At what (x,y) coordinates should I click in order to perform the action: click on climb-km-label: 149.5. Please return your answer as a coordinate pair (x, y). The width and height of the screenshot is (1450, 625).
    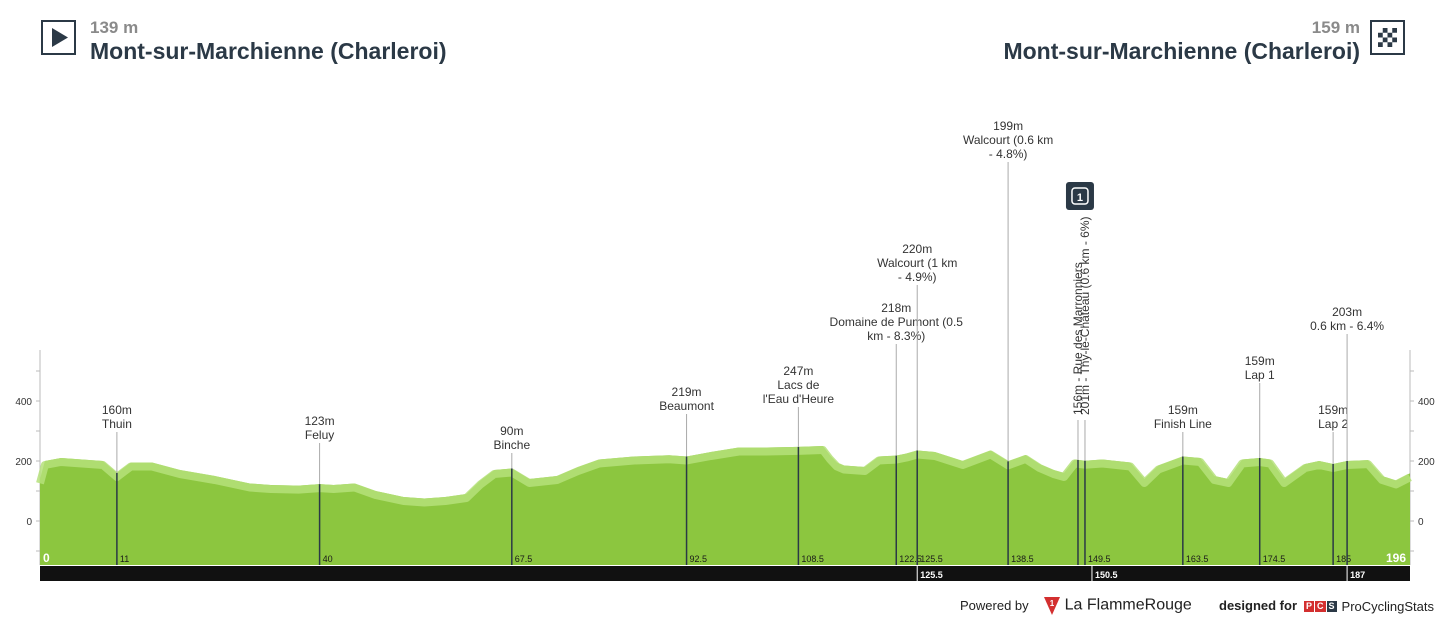
    Looking at the image, I should click on (1099, 559).